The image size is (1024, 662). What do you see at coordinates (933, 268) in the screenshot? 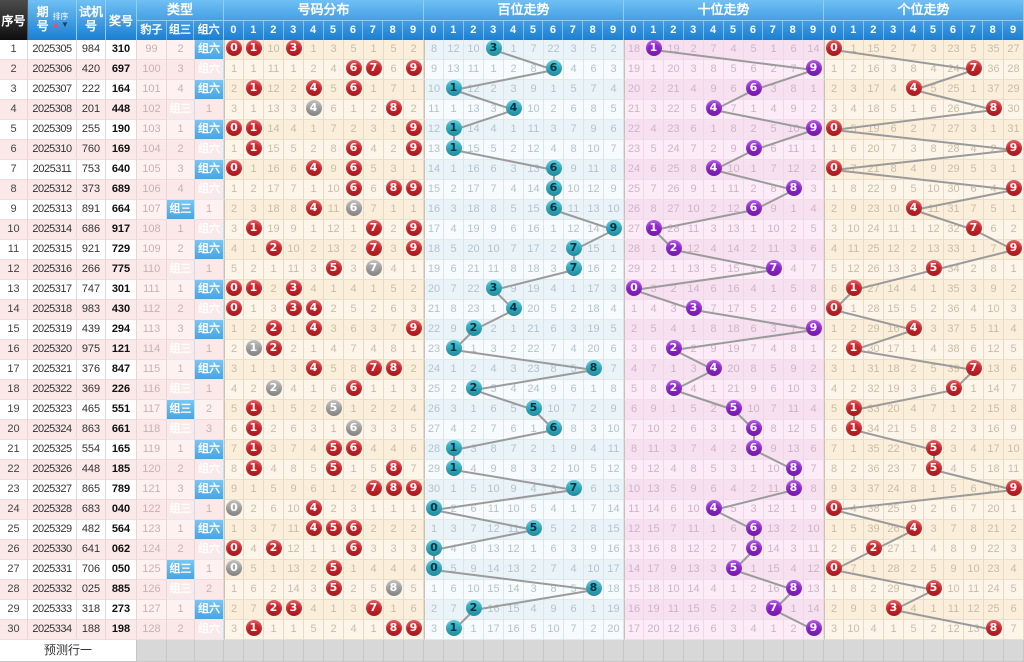
I see `trend-circle: 5` at bounding box center [933, 268].